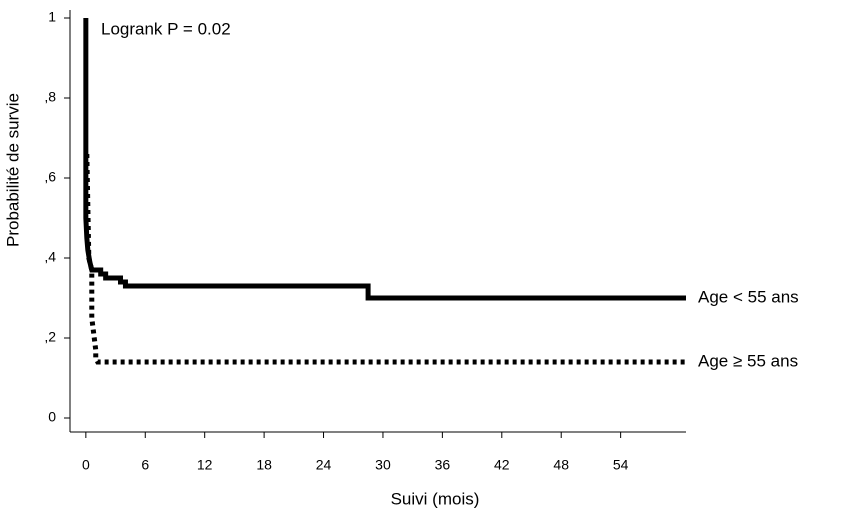  I want to click on y-axis-label: Probabilité de survie, so click(12, 170).